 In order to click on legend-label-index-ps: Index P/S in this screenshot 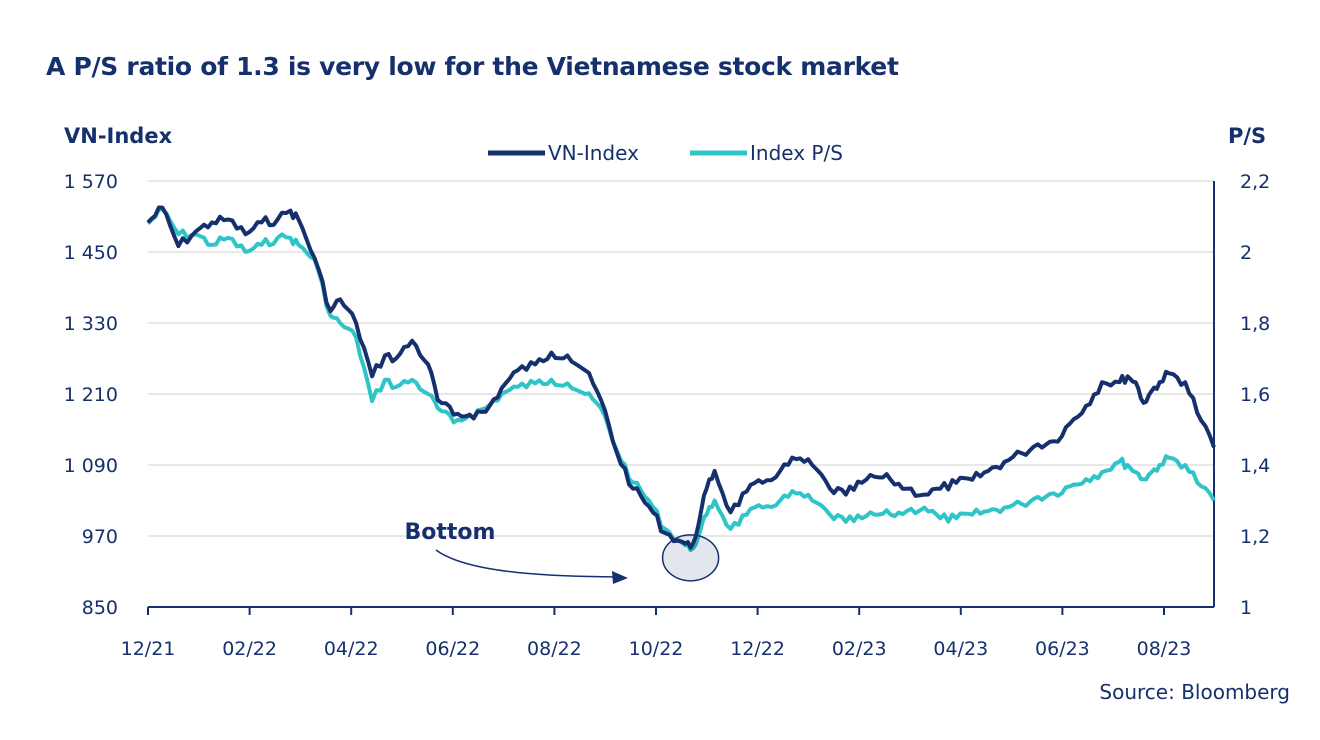, I will do `click(796, 153)`.